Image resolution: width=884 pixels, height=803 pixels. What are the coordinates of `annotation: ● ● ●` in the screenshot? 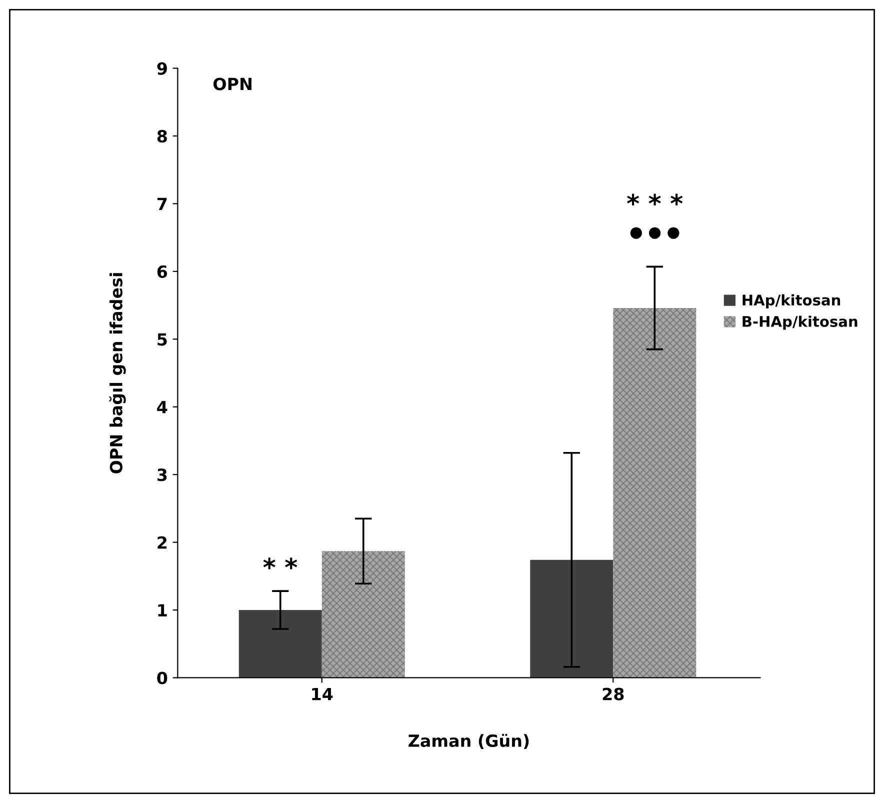 It's located at (655, 233).